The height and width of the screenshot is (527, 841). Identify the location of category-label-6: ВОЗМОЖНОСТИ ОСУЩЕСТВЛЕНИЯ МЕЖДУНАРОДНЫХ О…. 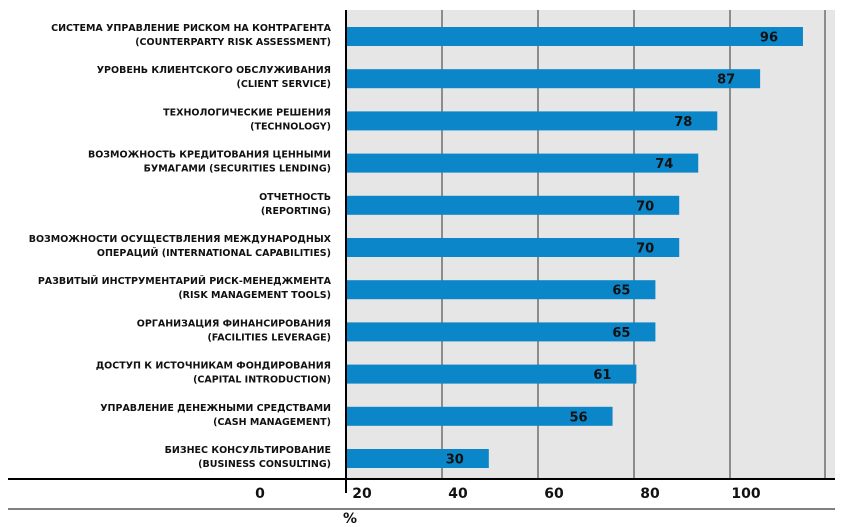
(180, 246).